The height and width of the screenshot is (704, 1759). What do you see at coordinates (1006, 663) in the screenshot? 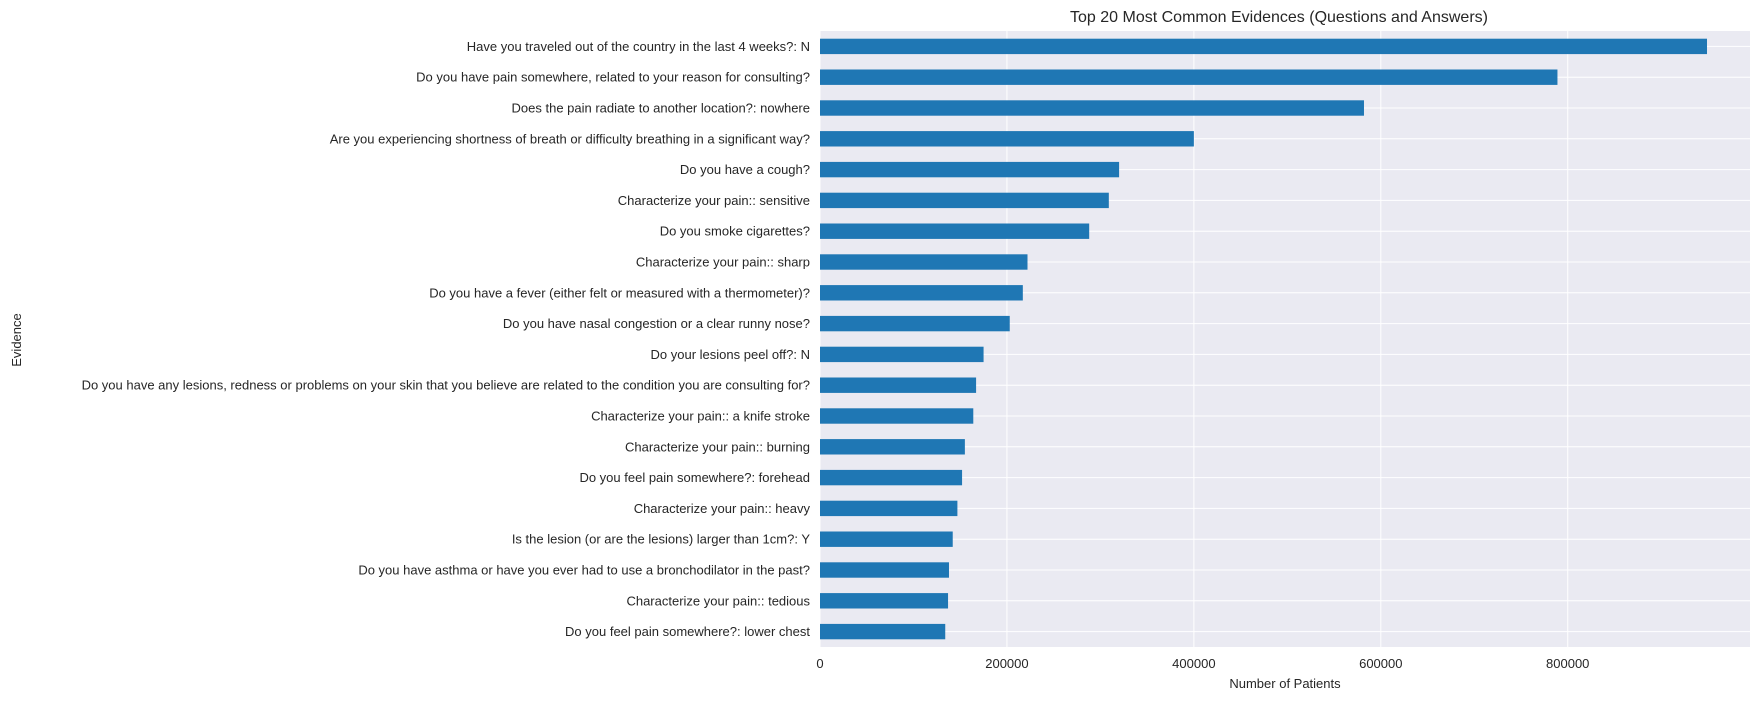
I see `x-tick-label: 200000` at bounding box center [1006, 663].